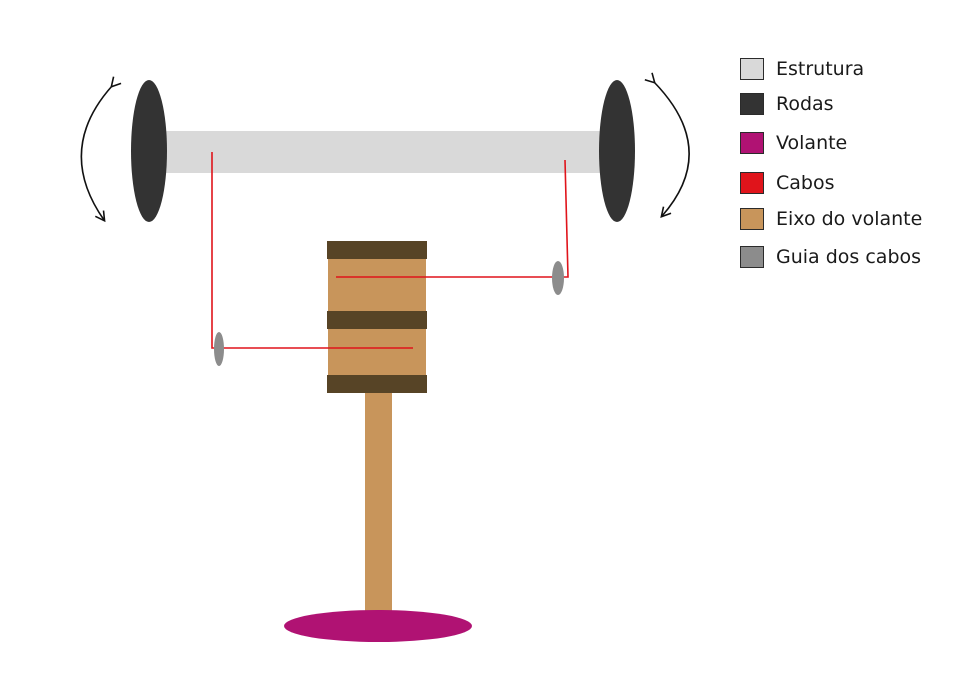 The image size is (973, 677). What do you see at coordinates (149, 151) in the screenshot?
I see `left-wheel` at bounding box center [149, 151].